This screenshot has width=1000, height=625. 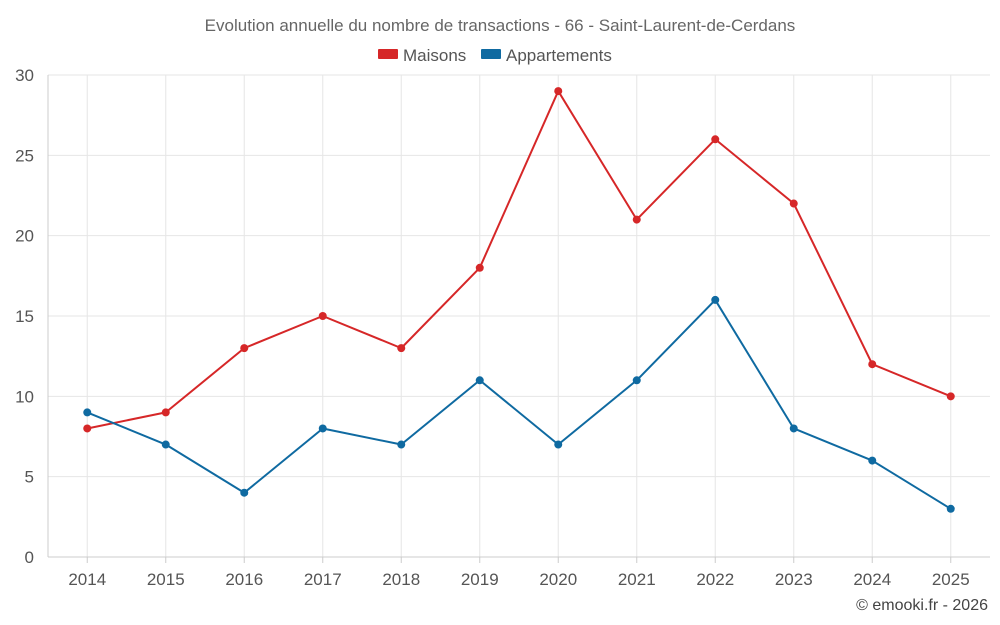 What do you see at coordinates (24, 396) in the screenshot?
I see `y-tick-label: 10` at bounding box center [24, 396].